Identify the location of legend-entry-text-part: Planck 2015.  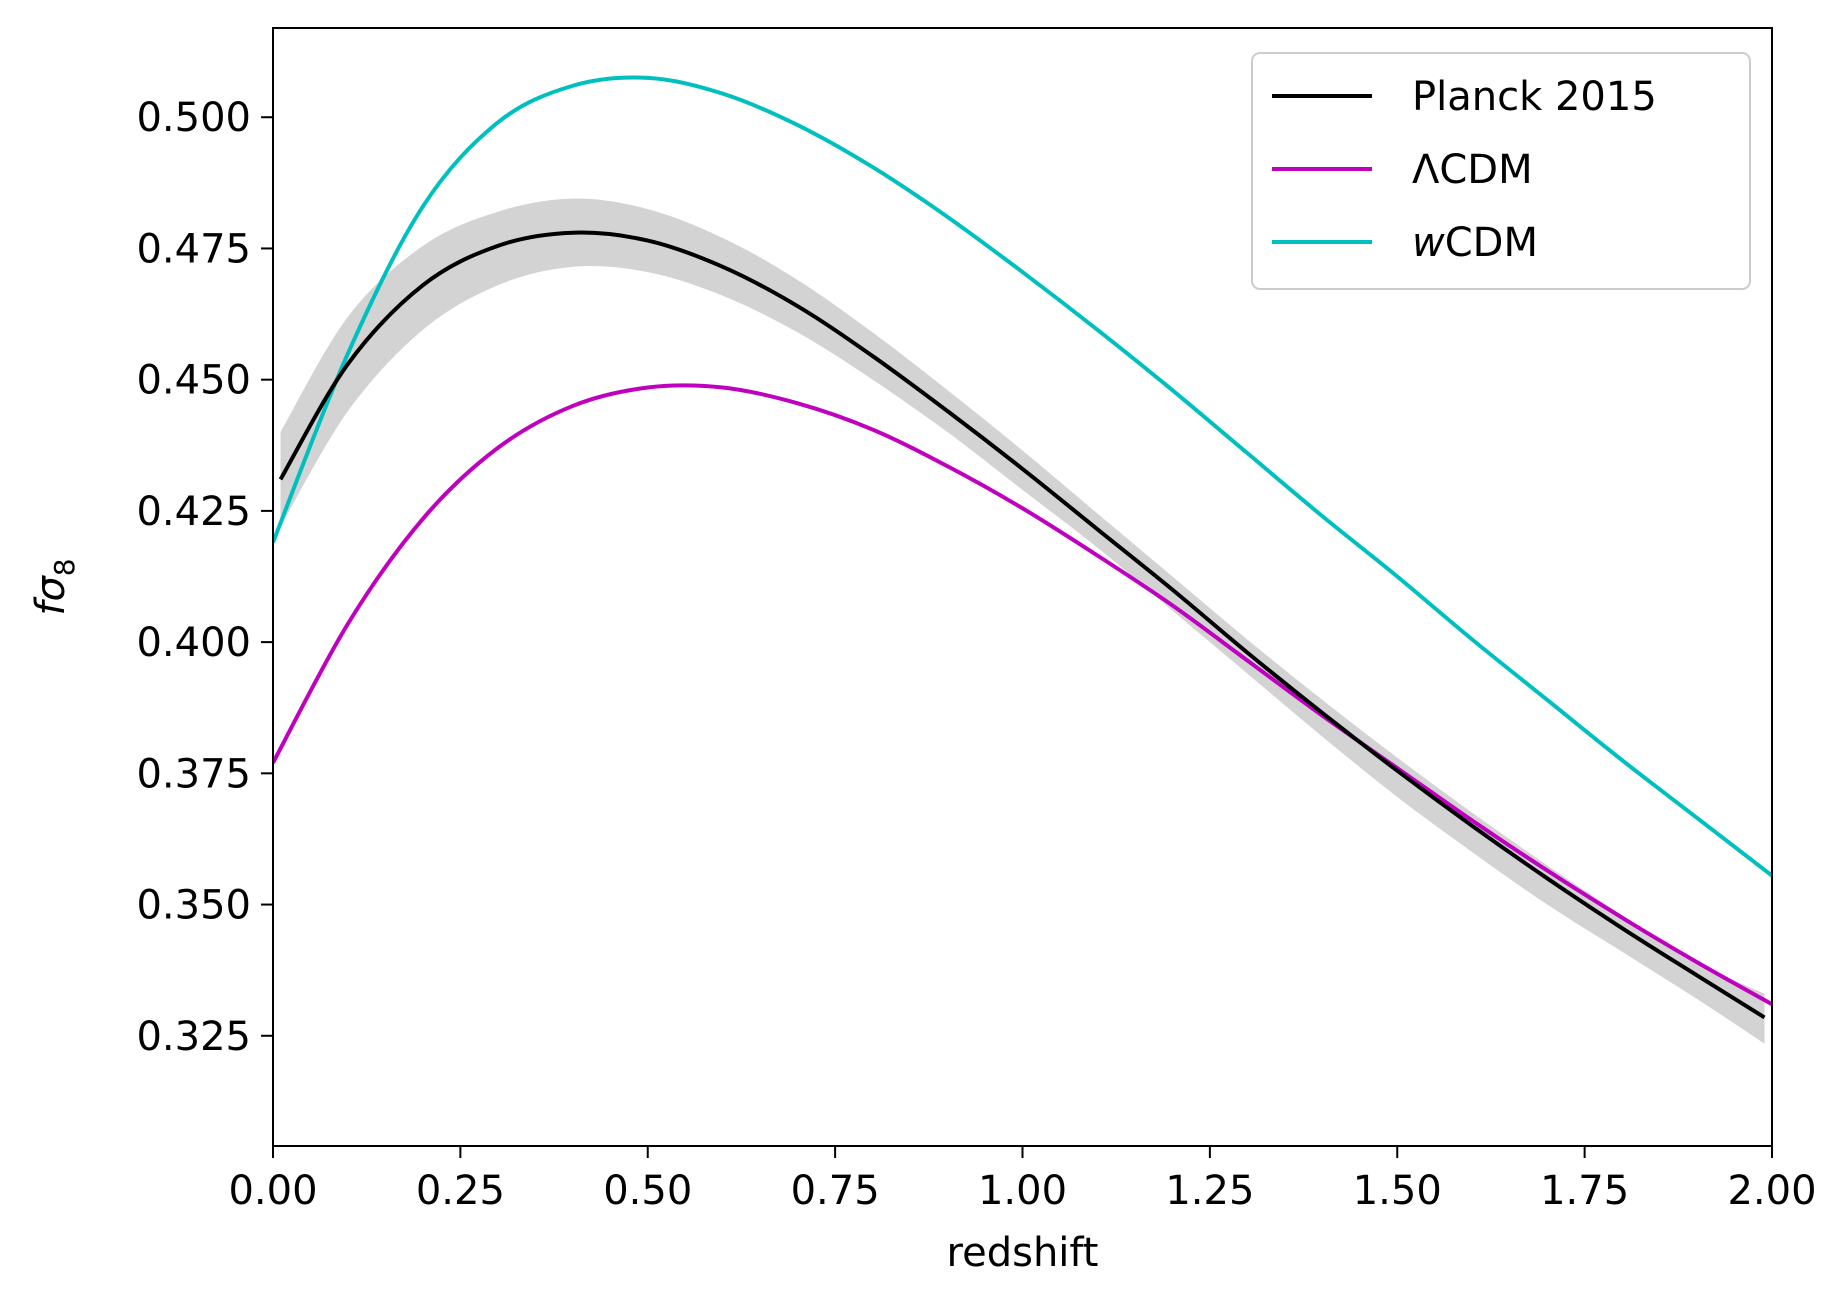
(1534, 97).